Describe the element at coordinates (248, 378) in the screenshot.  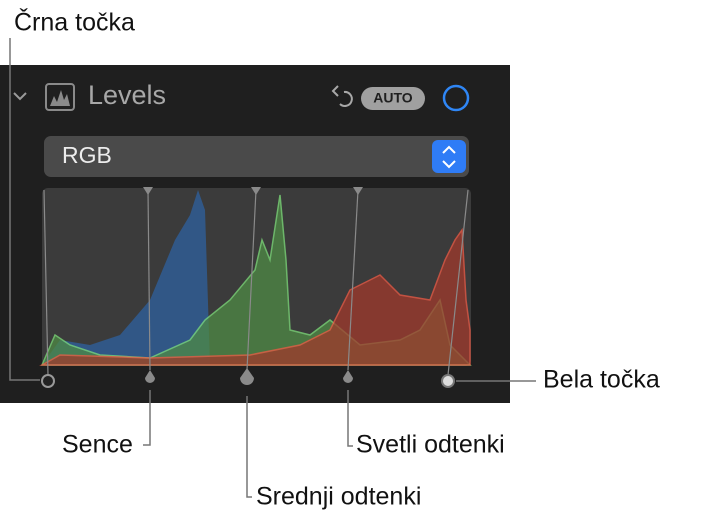
I see `bottom-handles` at that location.